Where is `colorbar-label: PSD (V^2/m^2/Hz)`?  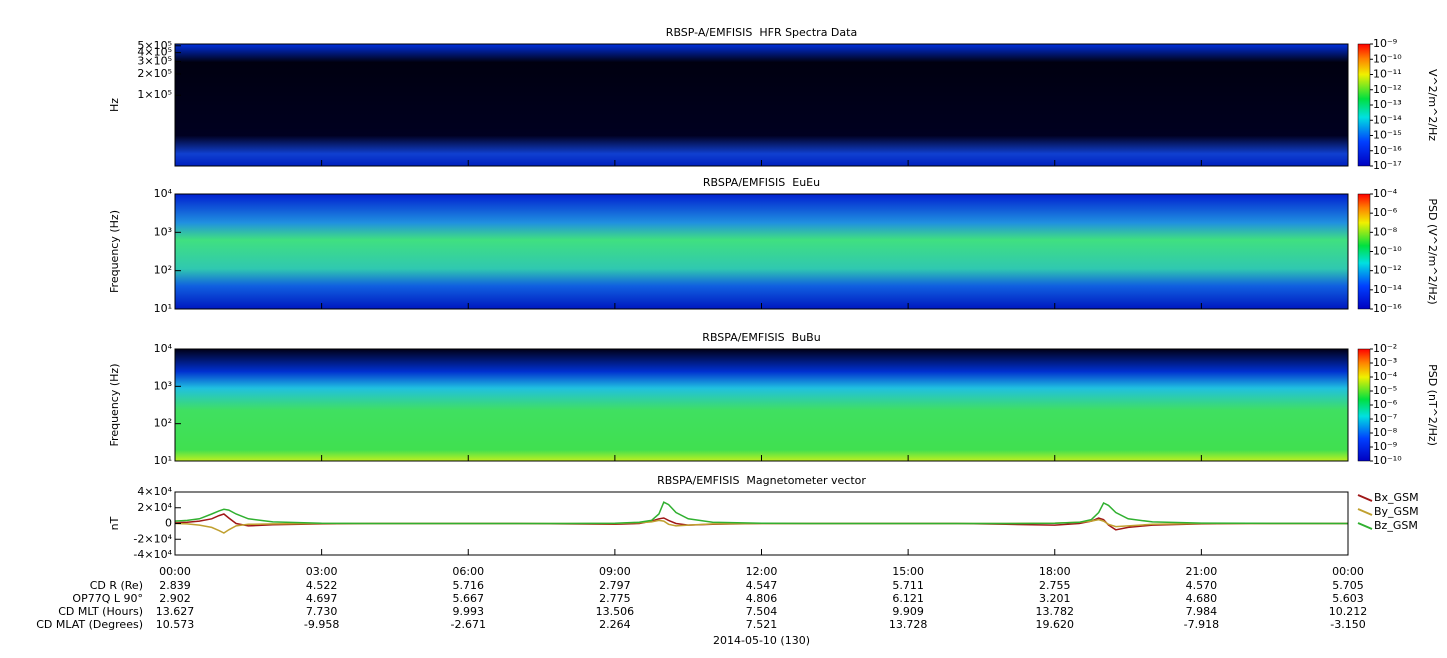
colorbar-label: PSD (V^2/m^2/Hz) is located at coordinates (1432, 251).